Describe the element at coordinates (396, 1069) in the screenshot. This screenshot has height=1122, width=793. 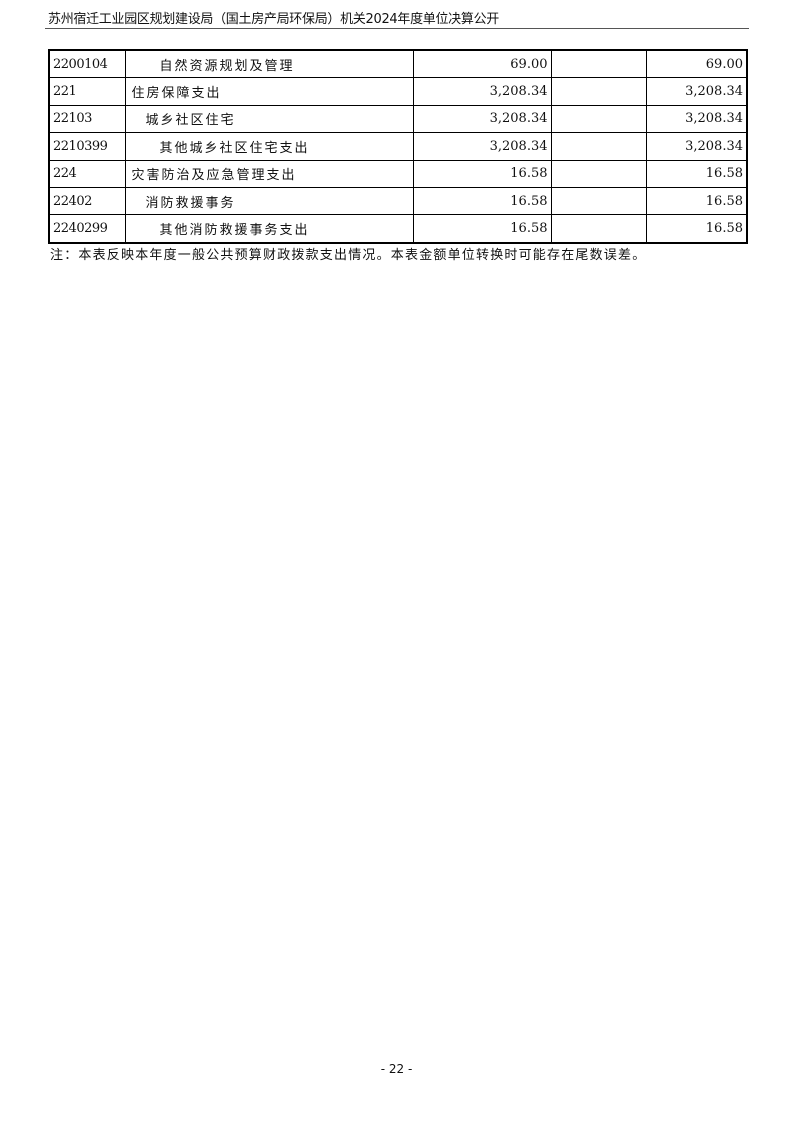
I see `page-number: - 22 -` at that location.